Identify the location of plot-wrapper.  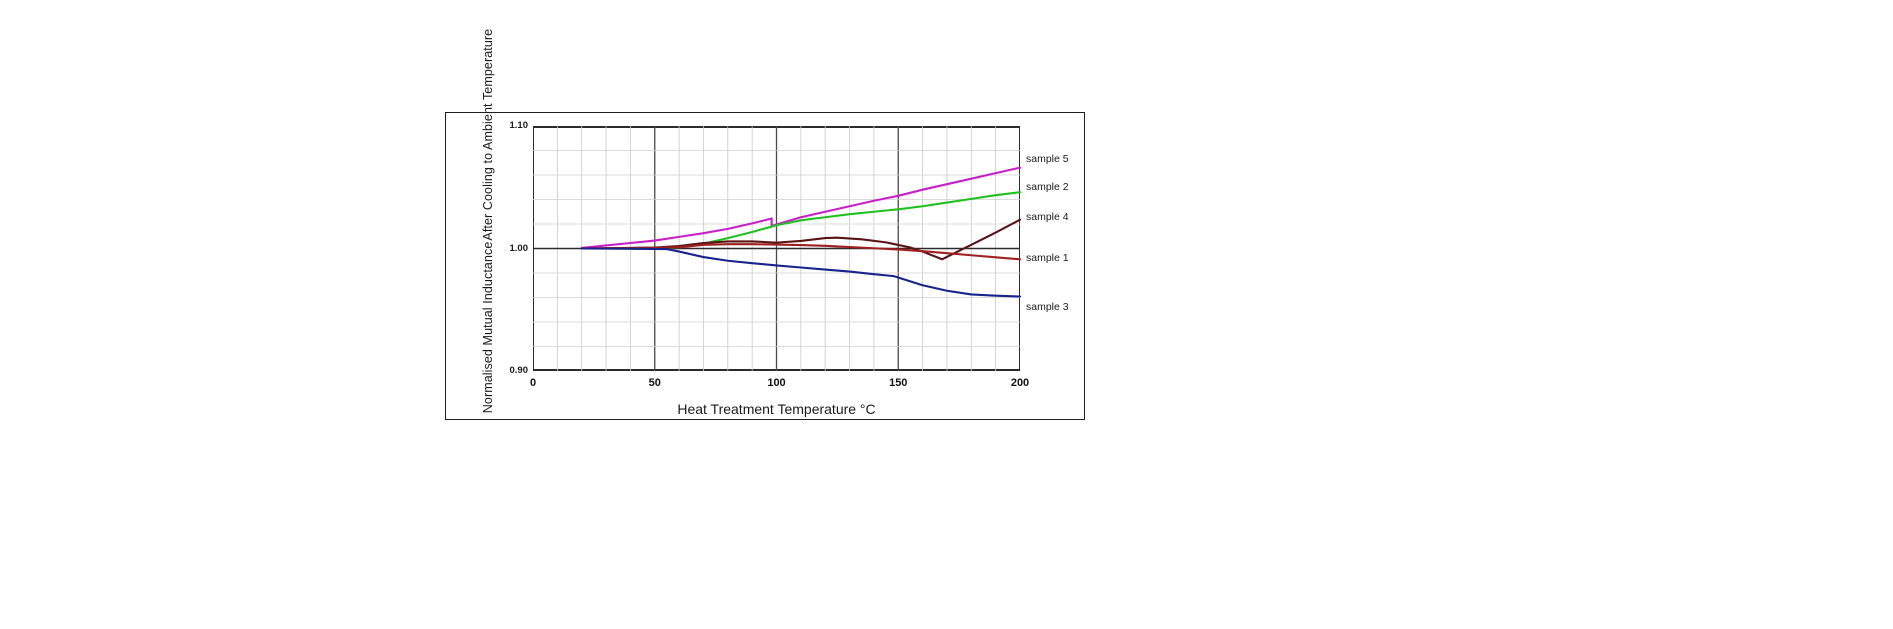
(777, 248).